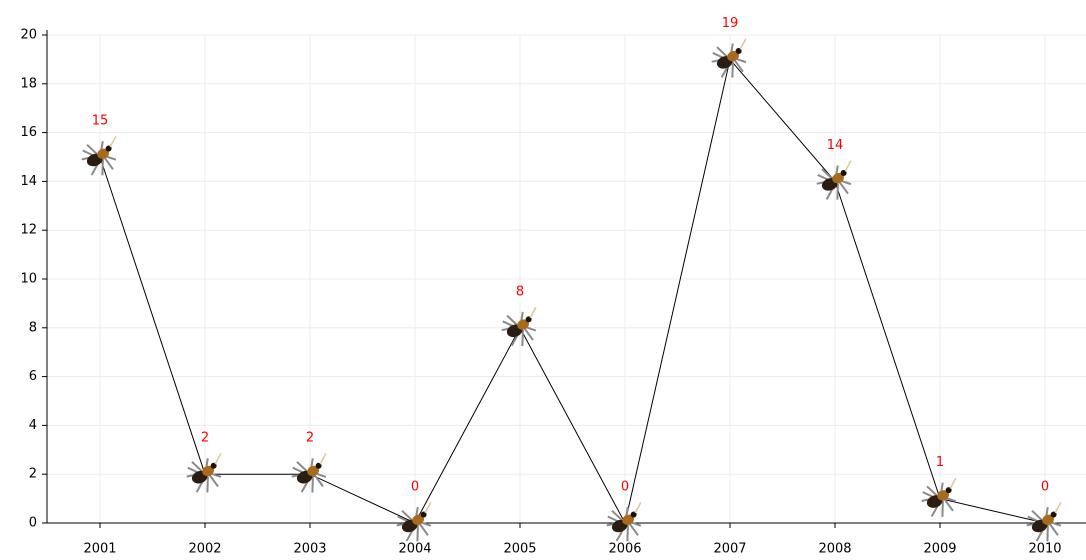 This screenshot has width=1086, height=560. I want to click on x-tick-label: 2010, so click(1044, 549).